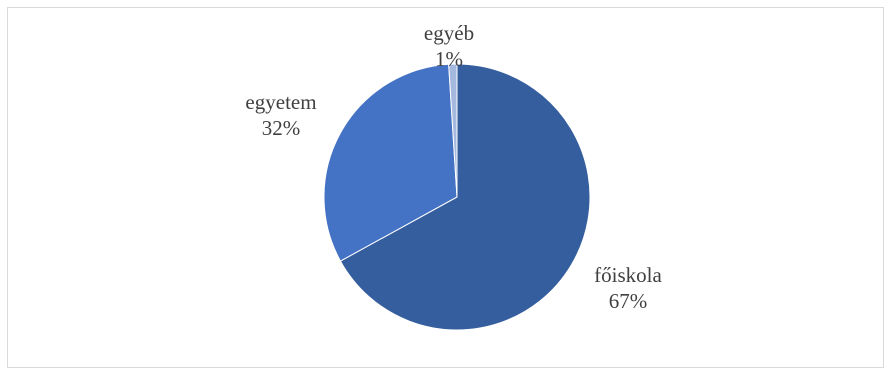 The height and width of the screenshot is (376, 892). What do you see at coordinates (280, 102) in the screenshot?
I see `slice-category-label: egyetem` at bounding box center [280, 102].